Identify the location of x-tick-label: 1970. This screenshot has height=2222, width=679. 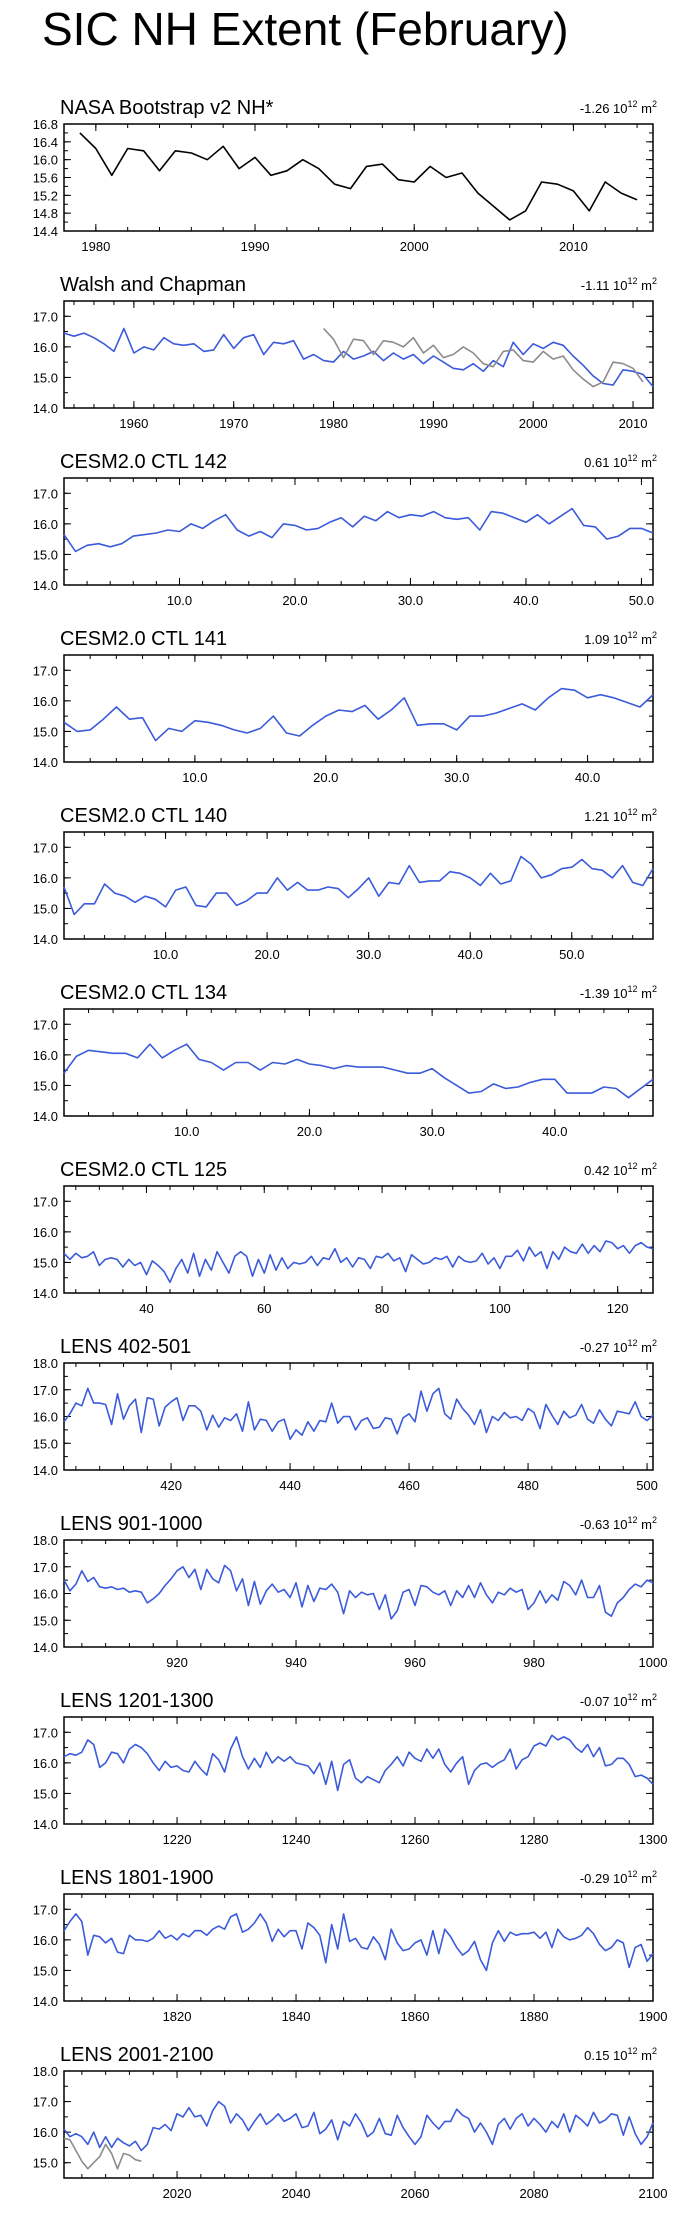
(233, 423).